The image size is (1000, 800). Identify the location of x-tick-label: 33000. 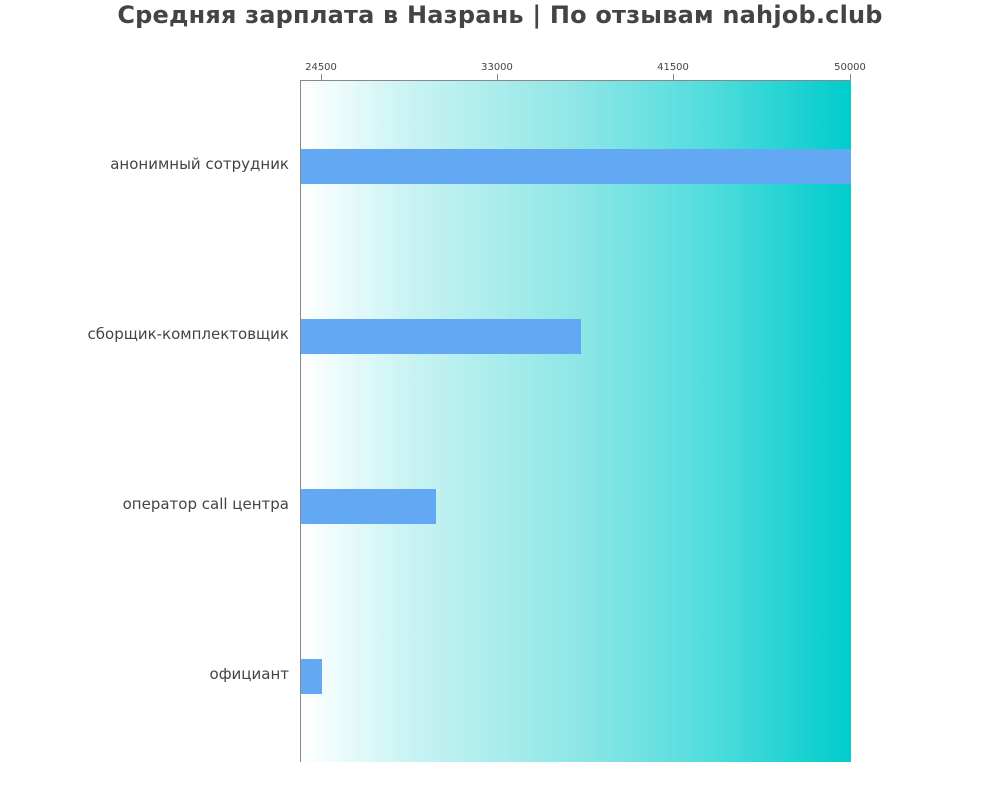
(497, 67).